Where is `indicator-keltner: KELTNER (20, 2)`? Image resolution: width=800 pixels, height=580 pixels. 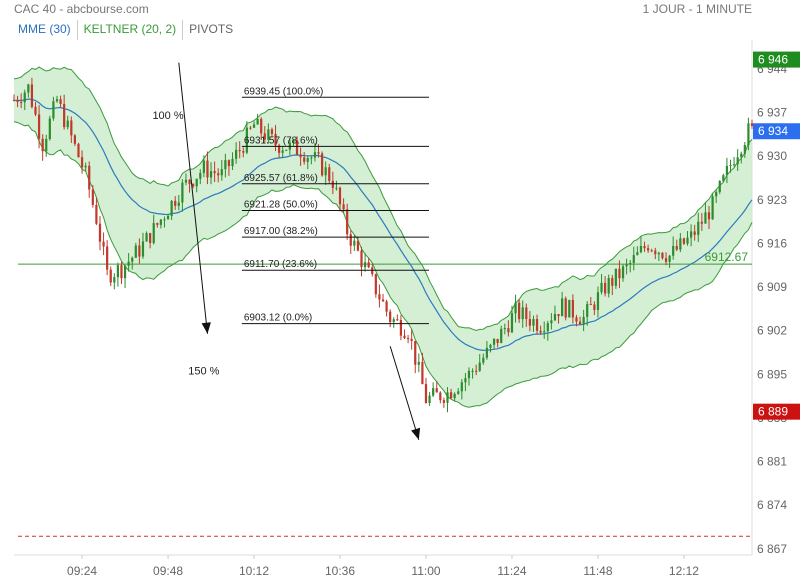
indicator-keltner: KELTNER (20, 2) is located at coordinates (131, 30).